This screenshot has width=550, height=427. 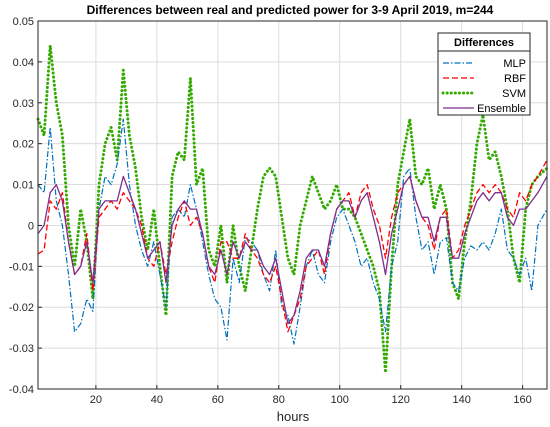 I want to click on y-tick-label: 0.01, so click(x=23, y=186).